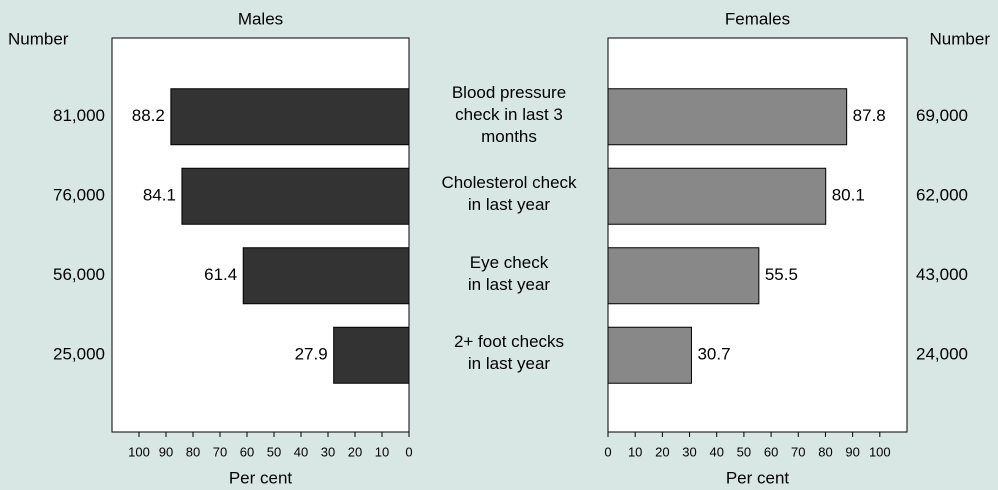 The image size is (998, 490). Describe the element at coordinates (79, 115) in the screenshot. I see `count-label: 81,000` at that location.